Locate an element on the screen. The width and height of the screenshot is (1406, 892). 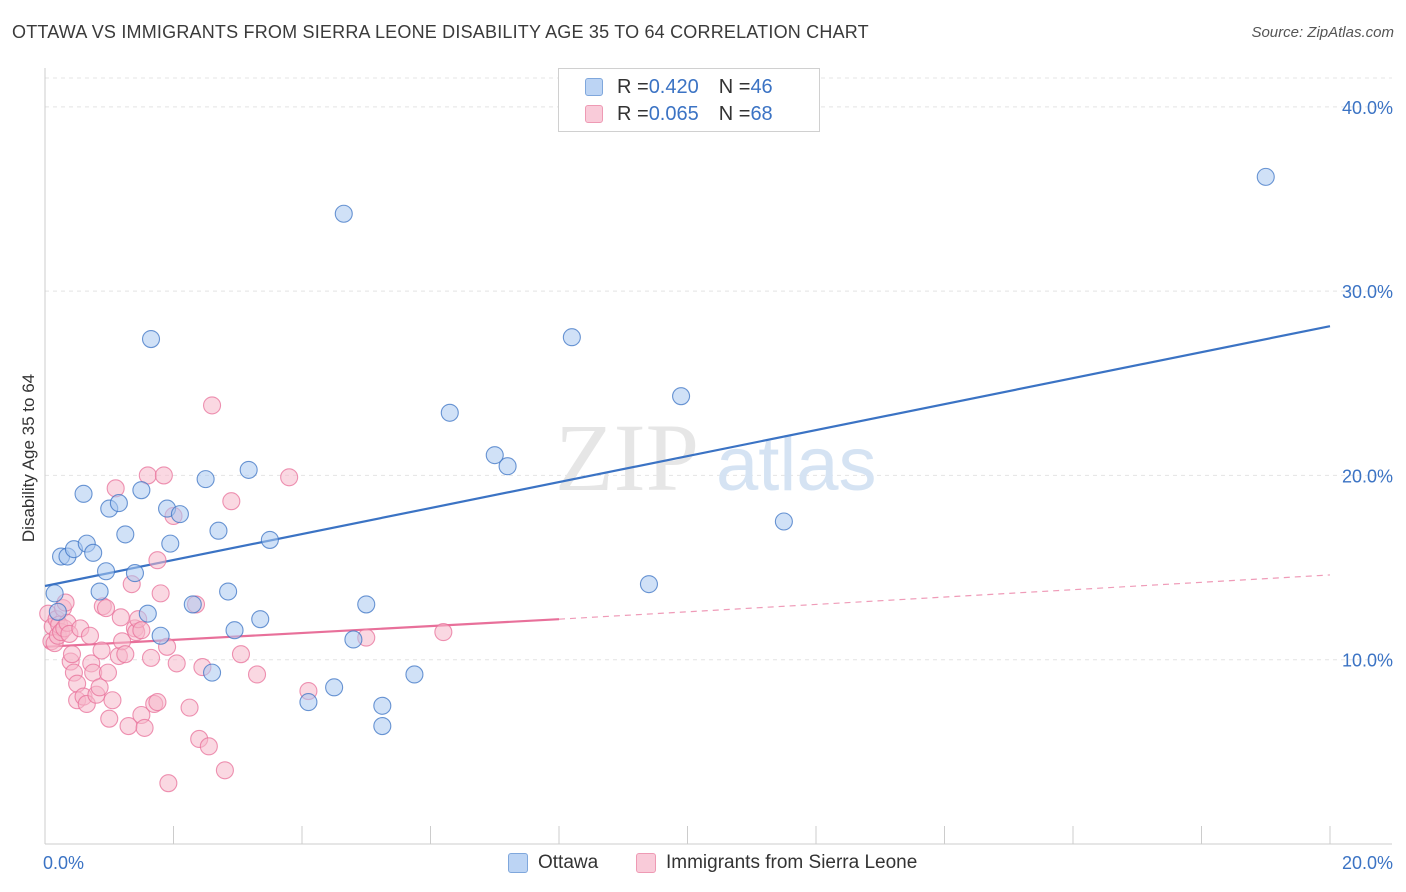
x-tick-label: 20.0% is located at coordinates (1367, 863).